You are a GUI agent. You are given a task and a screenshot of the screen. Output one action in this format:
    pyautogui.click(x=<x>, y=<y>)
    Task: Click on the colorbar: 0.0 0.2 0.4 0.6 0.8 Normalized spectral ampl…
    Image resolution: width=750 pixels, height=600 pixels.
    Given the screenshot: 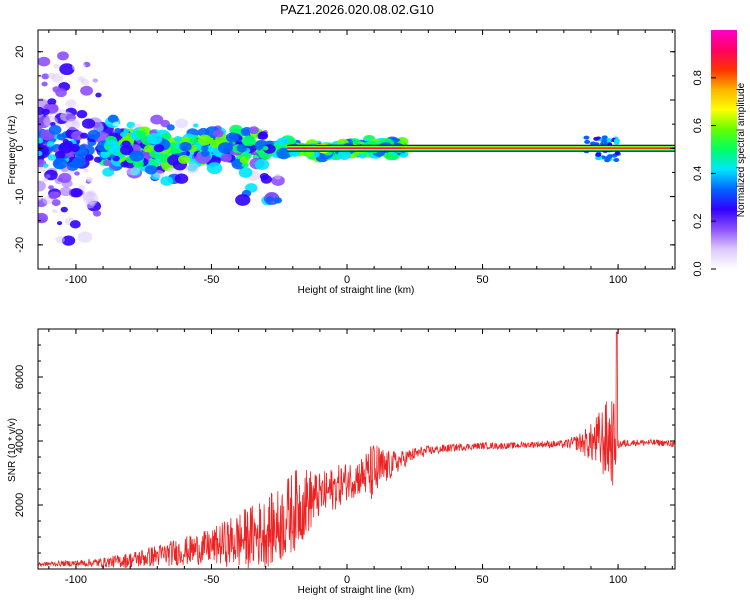 What is the action you would take?
    pyautogui.click(x=719, y=153)
    